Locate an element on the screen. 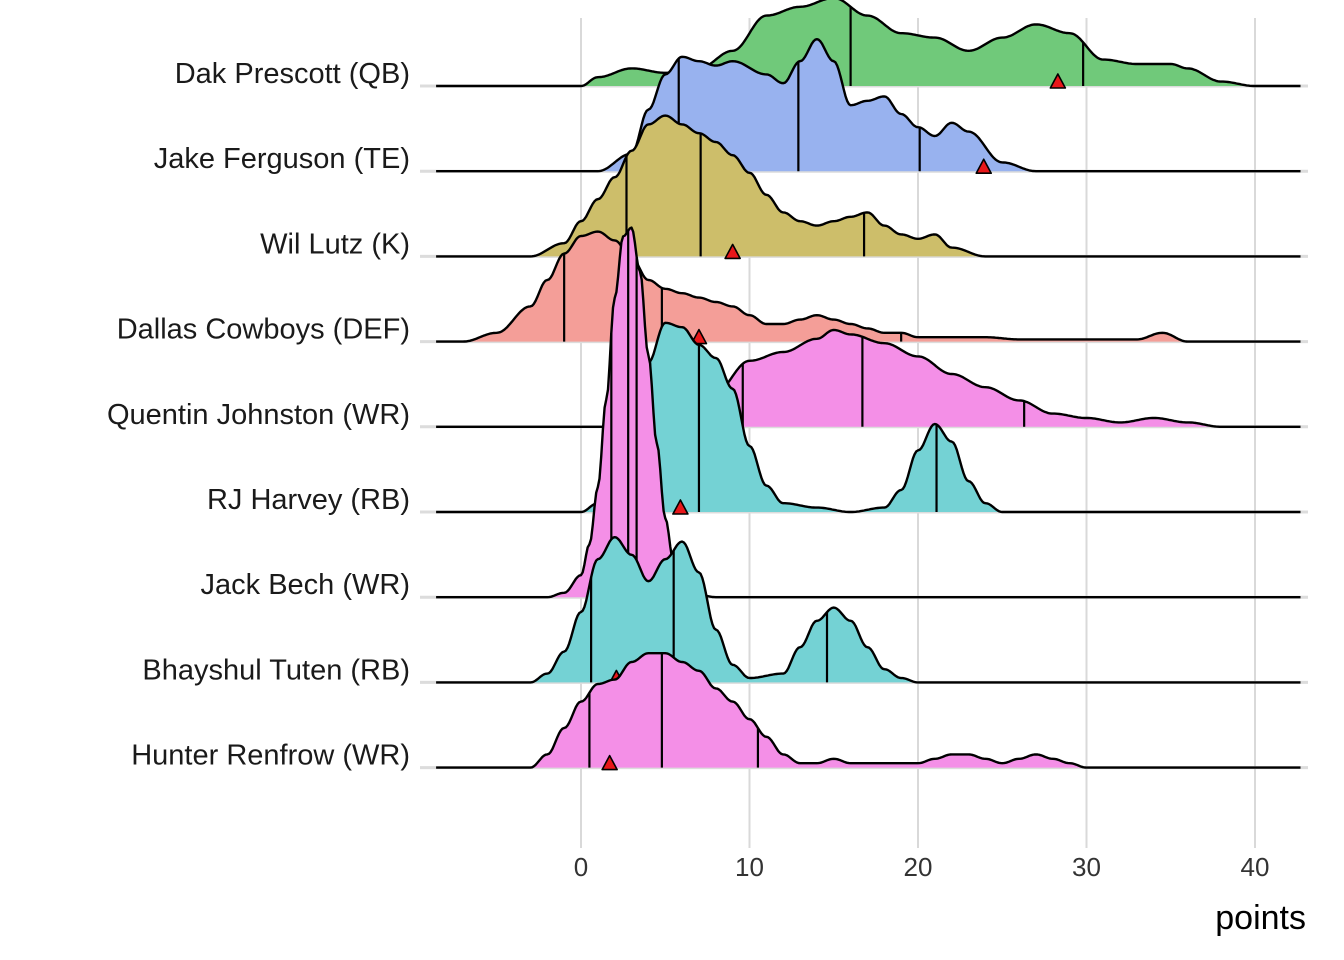 The width and height of the screenshot is (1344, 960). x-tick-label: 40 is located at coordinates (1255, 867).